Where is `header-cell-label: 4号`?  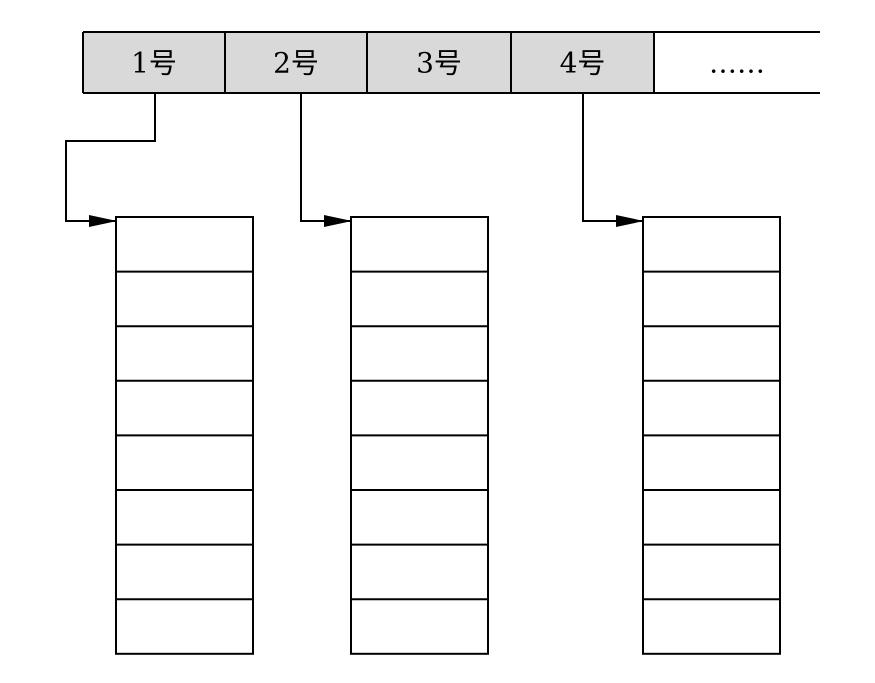
header-cell-label: 4号 is located at coordinates (583, 63).